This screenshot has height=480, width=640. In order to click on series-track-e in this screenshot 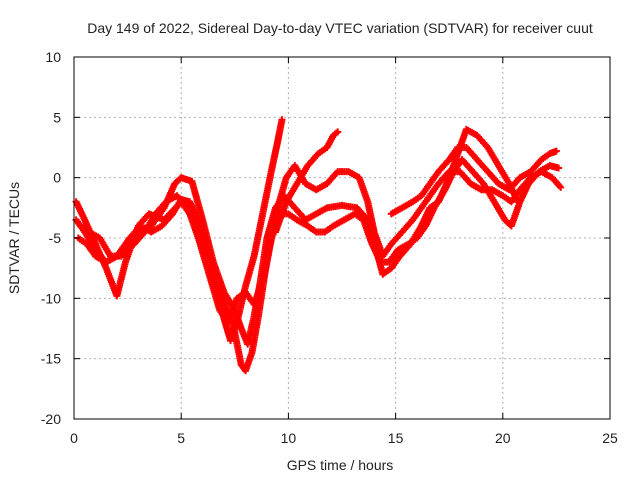, I will do `click(307, 182)`.